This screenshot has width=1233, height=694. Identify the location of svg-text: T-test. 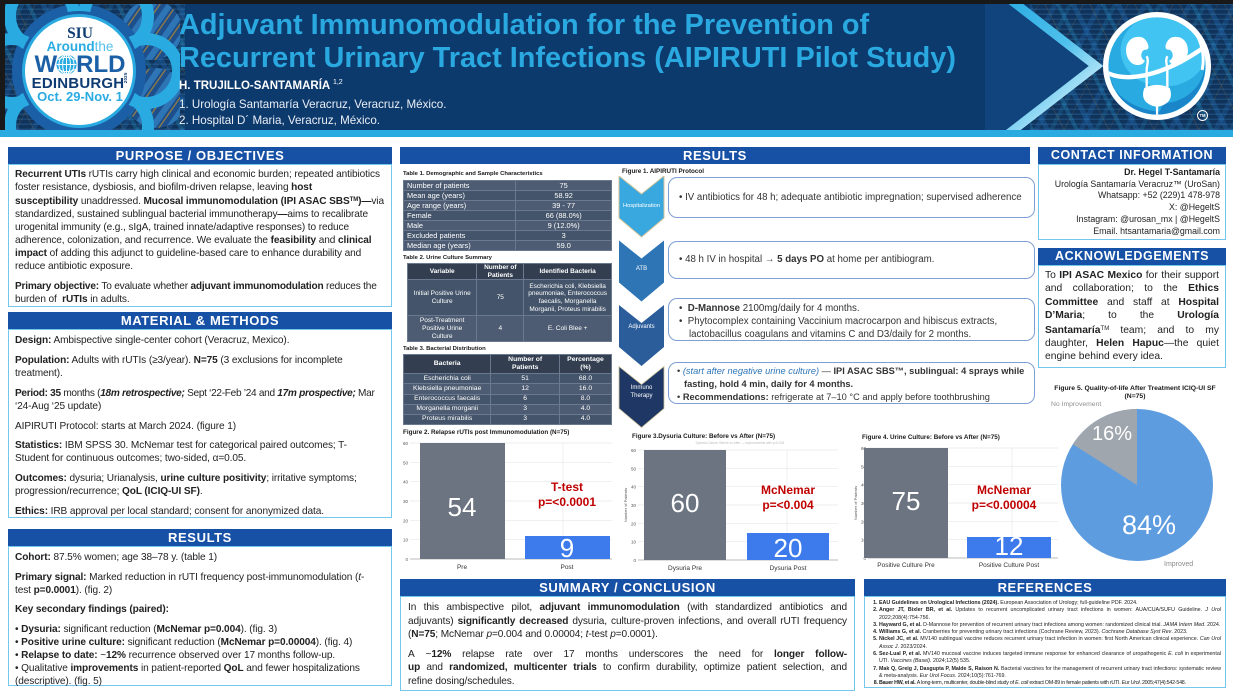
(567, 487).